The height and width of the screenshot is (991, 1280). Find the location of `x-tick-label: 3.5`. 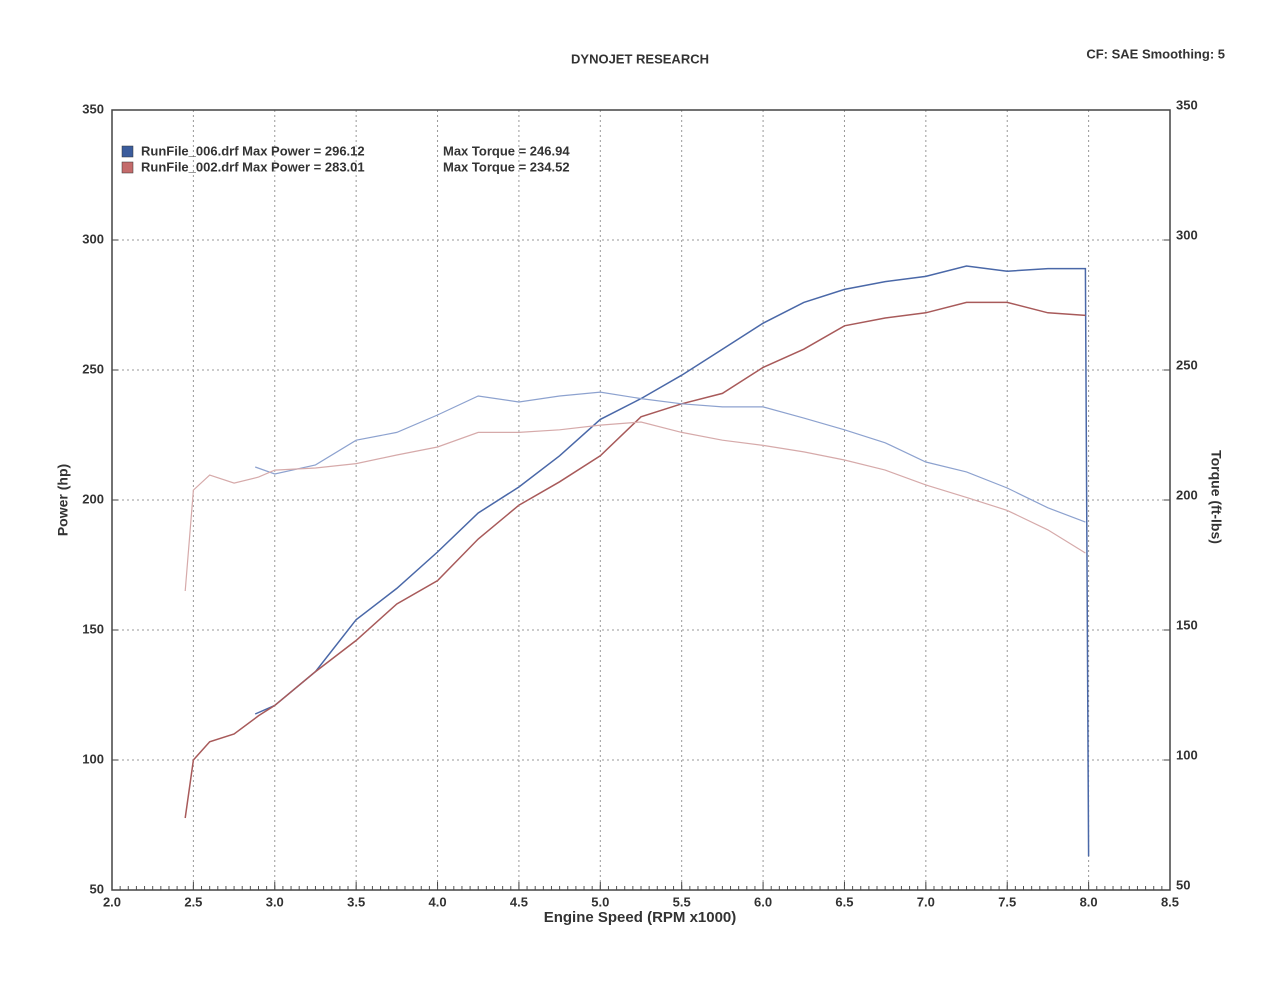

x-tick-label: 3.5 is located at coordinates (356, 901).